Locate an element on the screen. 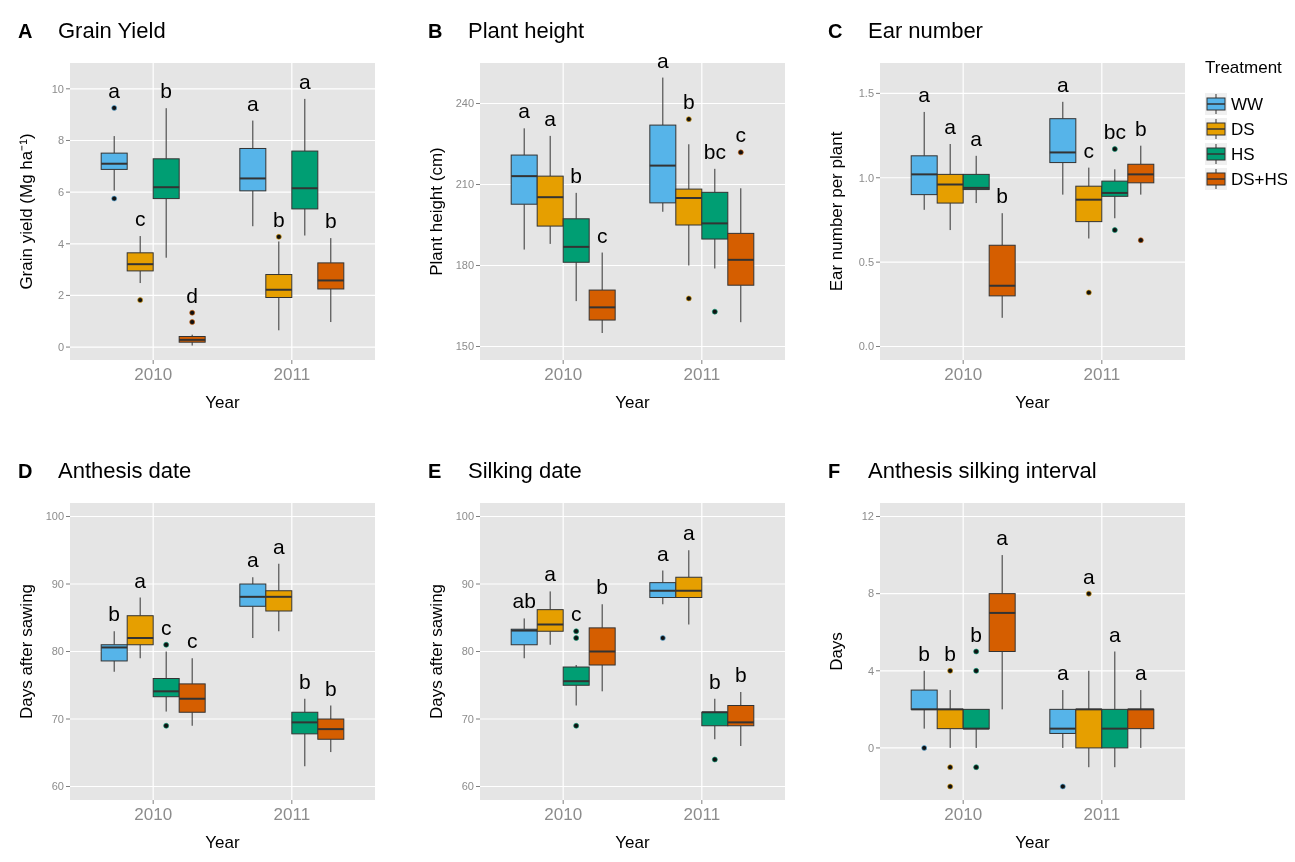  chart-title: Silking date is located at coordinates (525, 470).